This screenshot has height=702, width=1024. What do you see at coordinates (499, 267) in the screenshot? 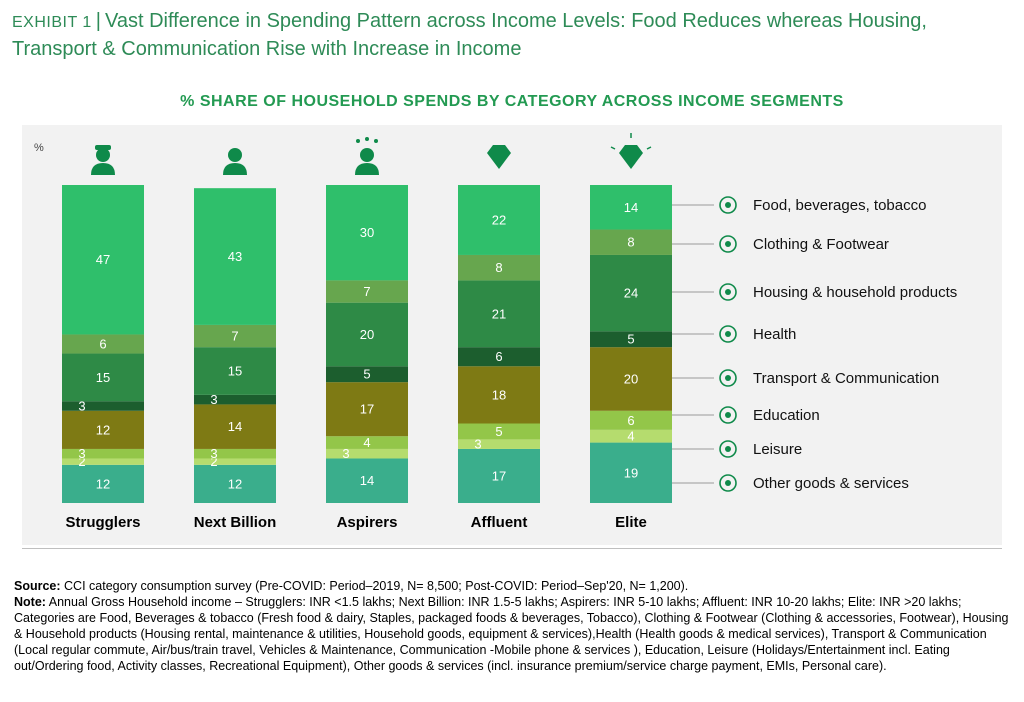
I see `bar-affluent-clothing-footwear` at bounding box center [499, 267].